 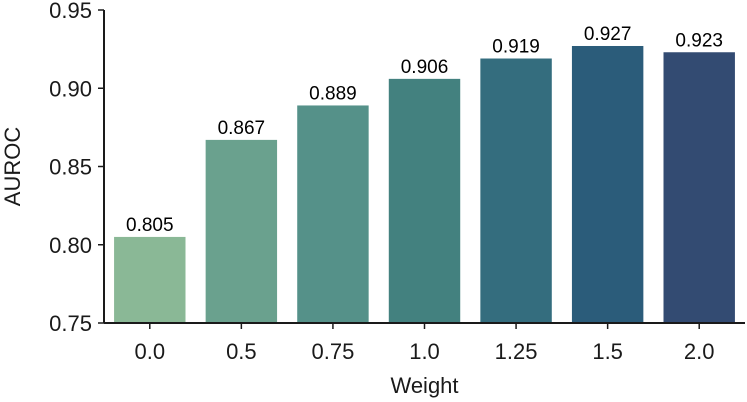 What do you see at coordinates (333, 93) in the screenshot?
I see `data-label-0.75: 0.889` at bounding box center [333, 93].